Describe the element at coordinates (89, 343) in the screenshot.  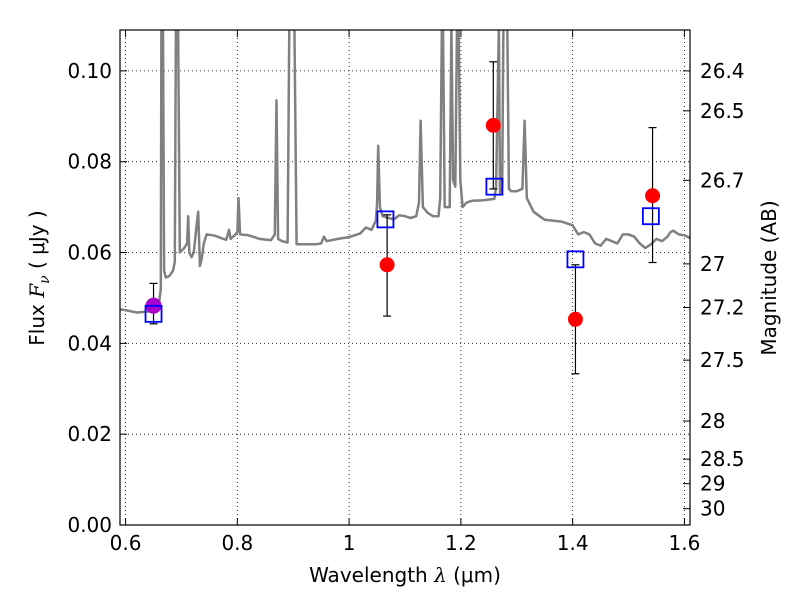
I see `y-tick-label: 0.04` at that location.